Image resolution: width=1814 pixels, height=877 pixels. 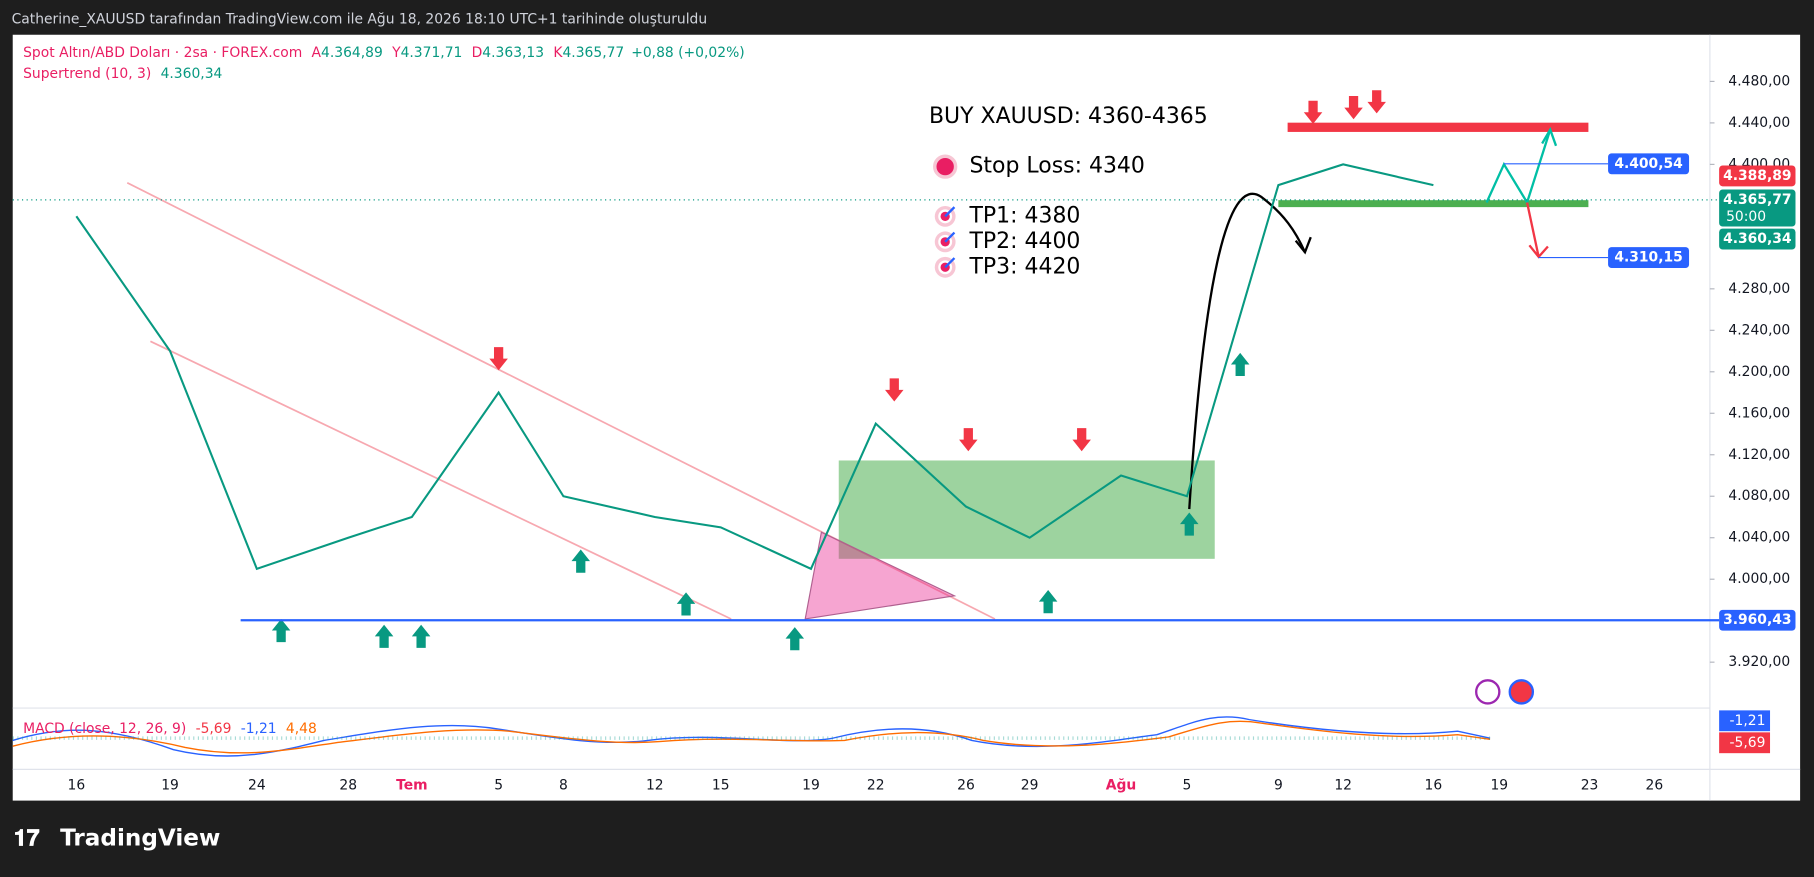 What do you see at coordinates (87, 74) in the screenshot?
I see `legend-text: Supertrend (10, 3)` at bounding box center [87, 74].